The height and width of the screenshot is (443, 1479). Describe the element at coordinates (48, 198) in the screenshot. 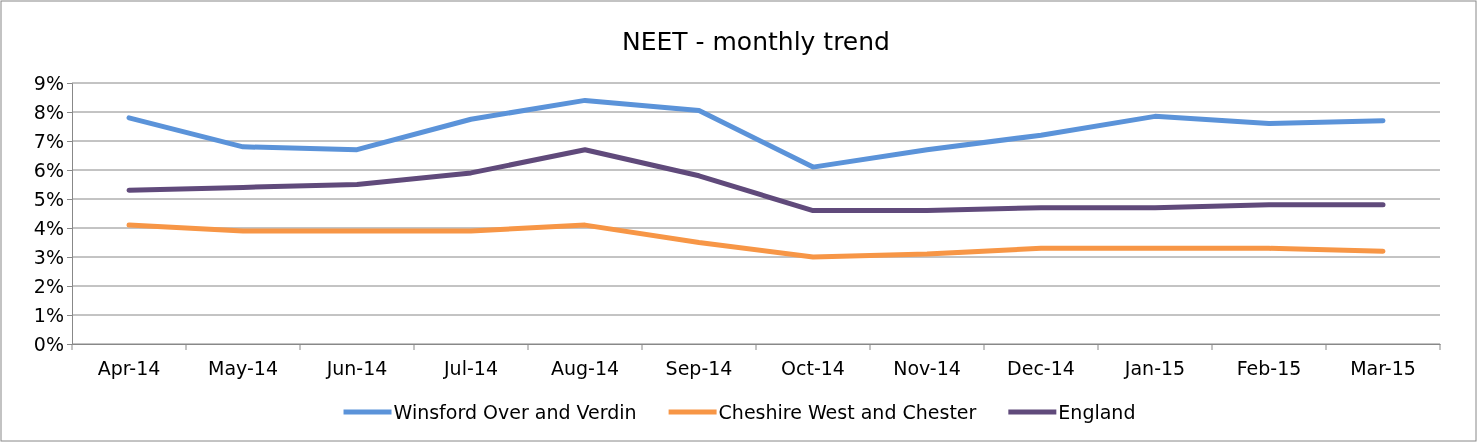

I see `y-tick-label: 5%` at that location.